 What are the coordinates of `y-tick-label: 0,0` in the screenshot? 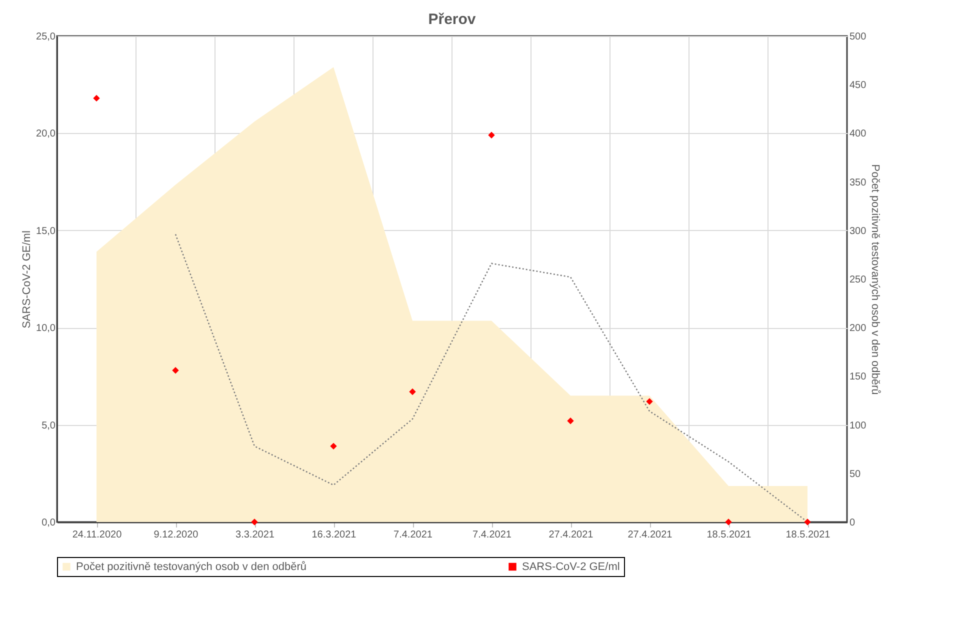 It's located at (49, 523).